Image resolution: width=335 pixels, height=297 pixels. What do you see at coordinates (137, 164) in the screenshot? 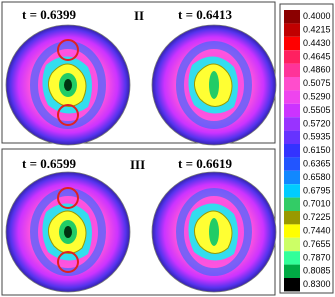
I see `panel-label: III` at bounding box center [137, 164].